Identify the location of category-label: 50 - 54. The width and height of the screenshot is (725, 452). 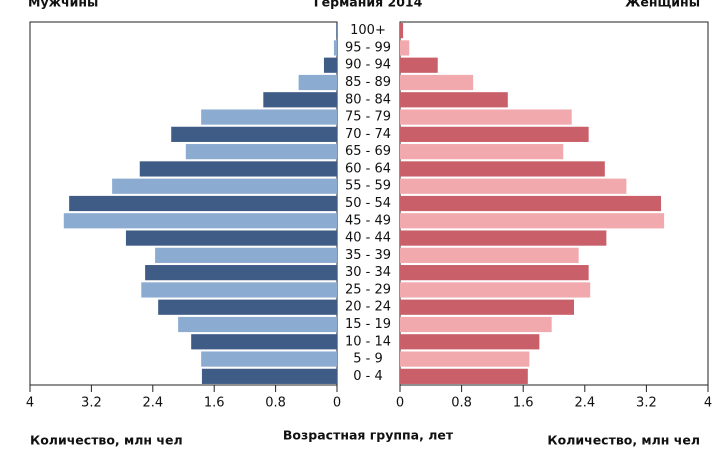
(368, 203).